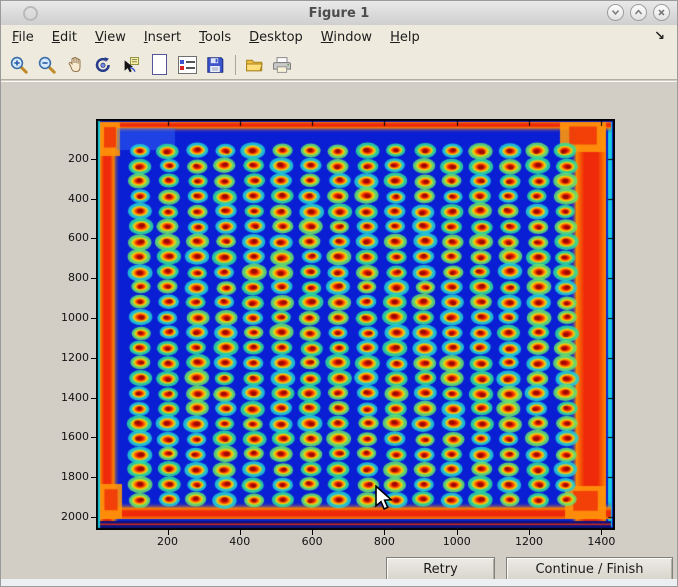 This screenshot has height=587, width=678. I want to click on chevron-up-icon, so click(638, 12).